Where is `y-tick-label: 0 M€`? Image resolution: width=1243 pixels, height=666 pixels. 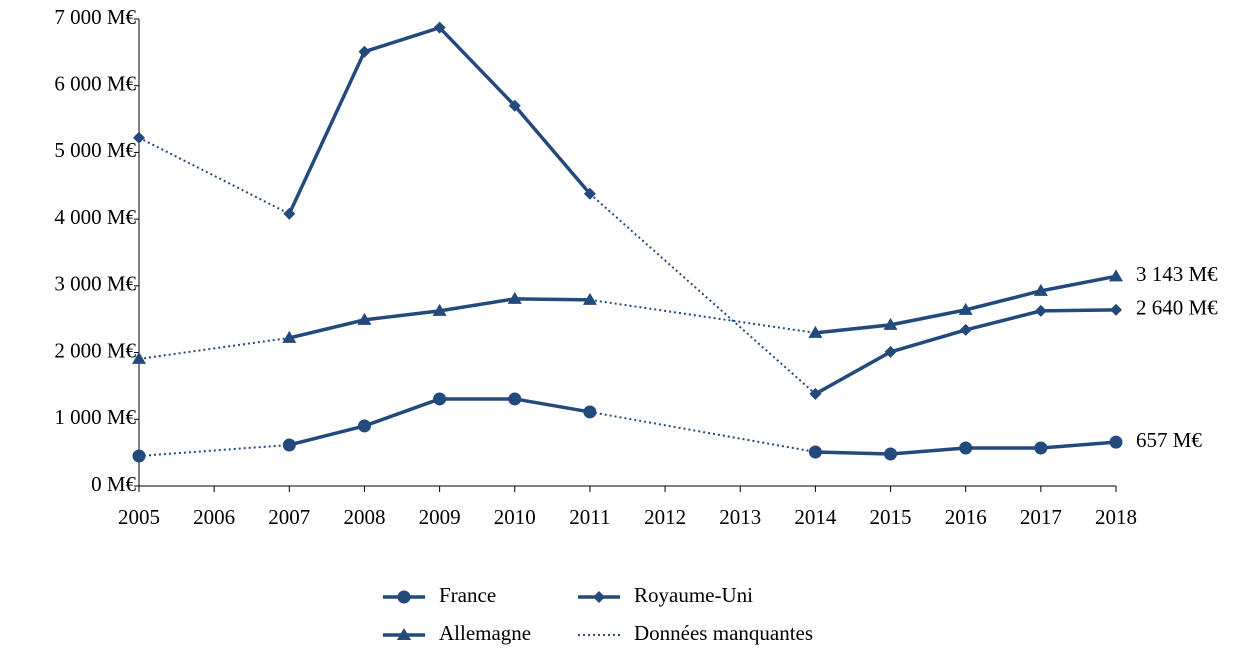 y-tick-label: 0 M€ is located at coordinates (113, 484).